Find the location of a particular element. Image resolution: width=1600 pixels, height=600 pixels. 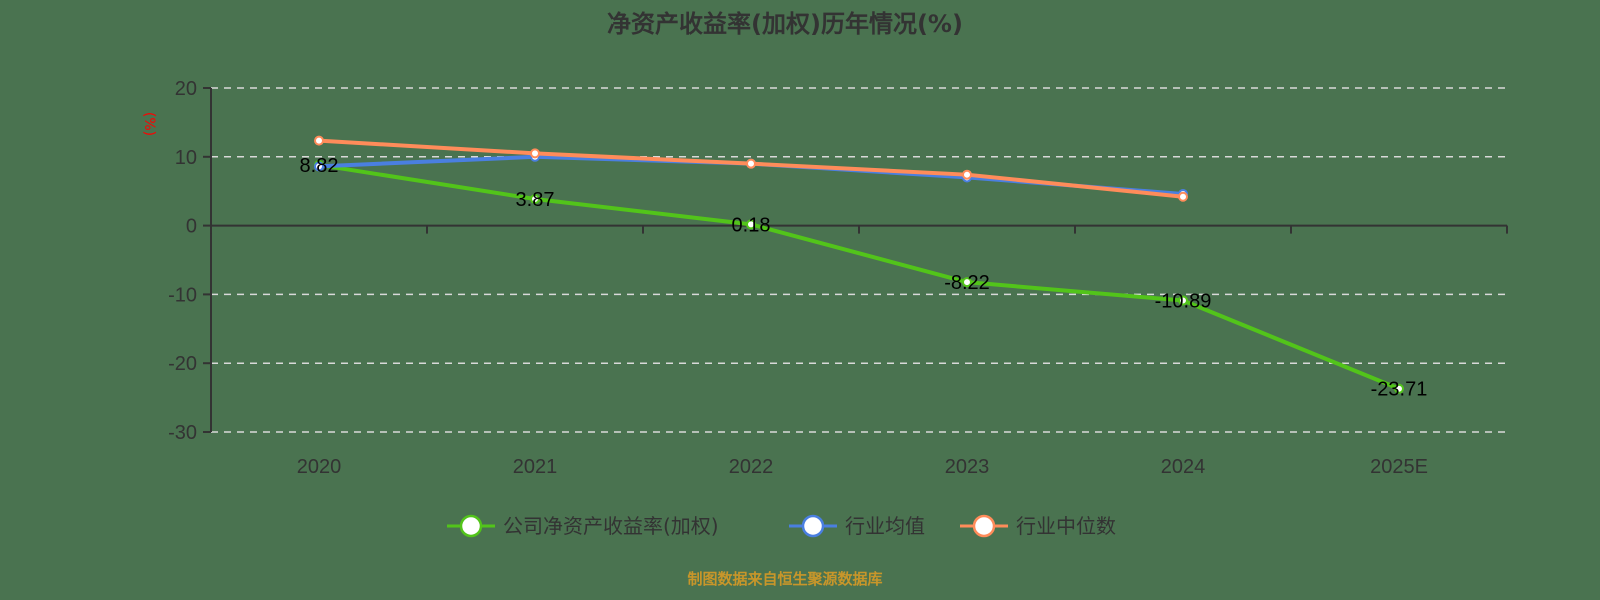

data-label: 8.82 is located at coordinates (319, 166).